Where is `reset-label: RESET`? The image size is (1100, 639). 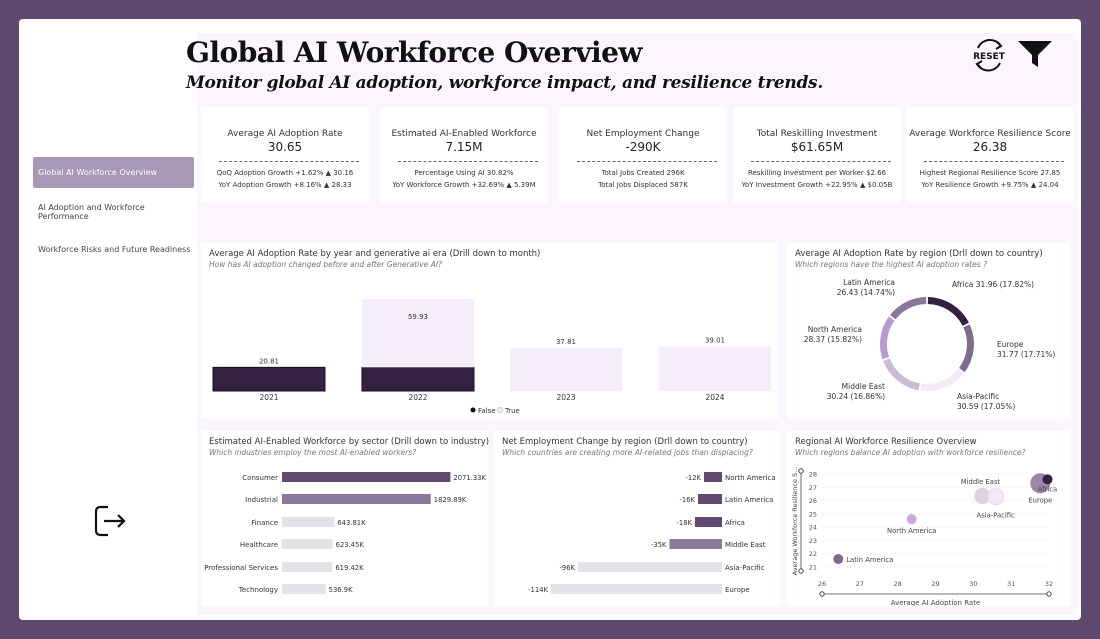 reset-label: RESET is located at coordinates (989, 57).